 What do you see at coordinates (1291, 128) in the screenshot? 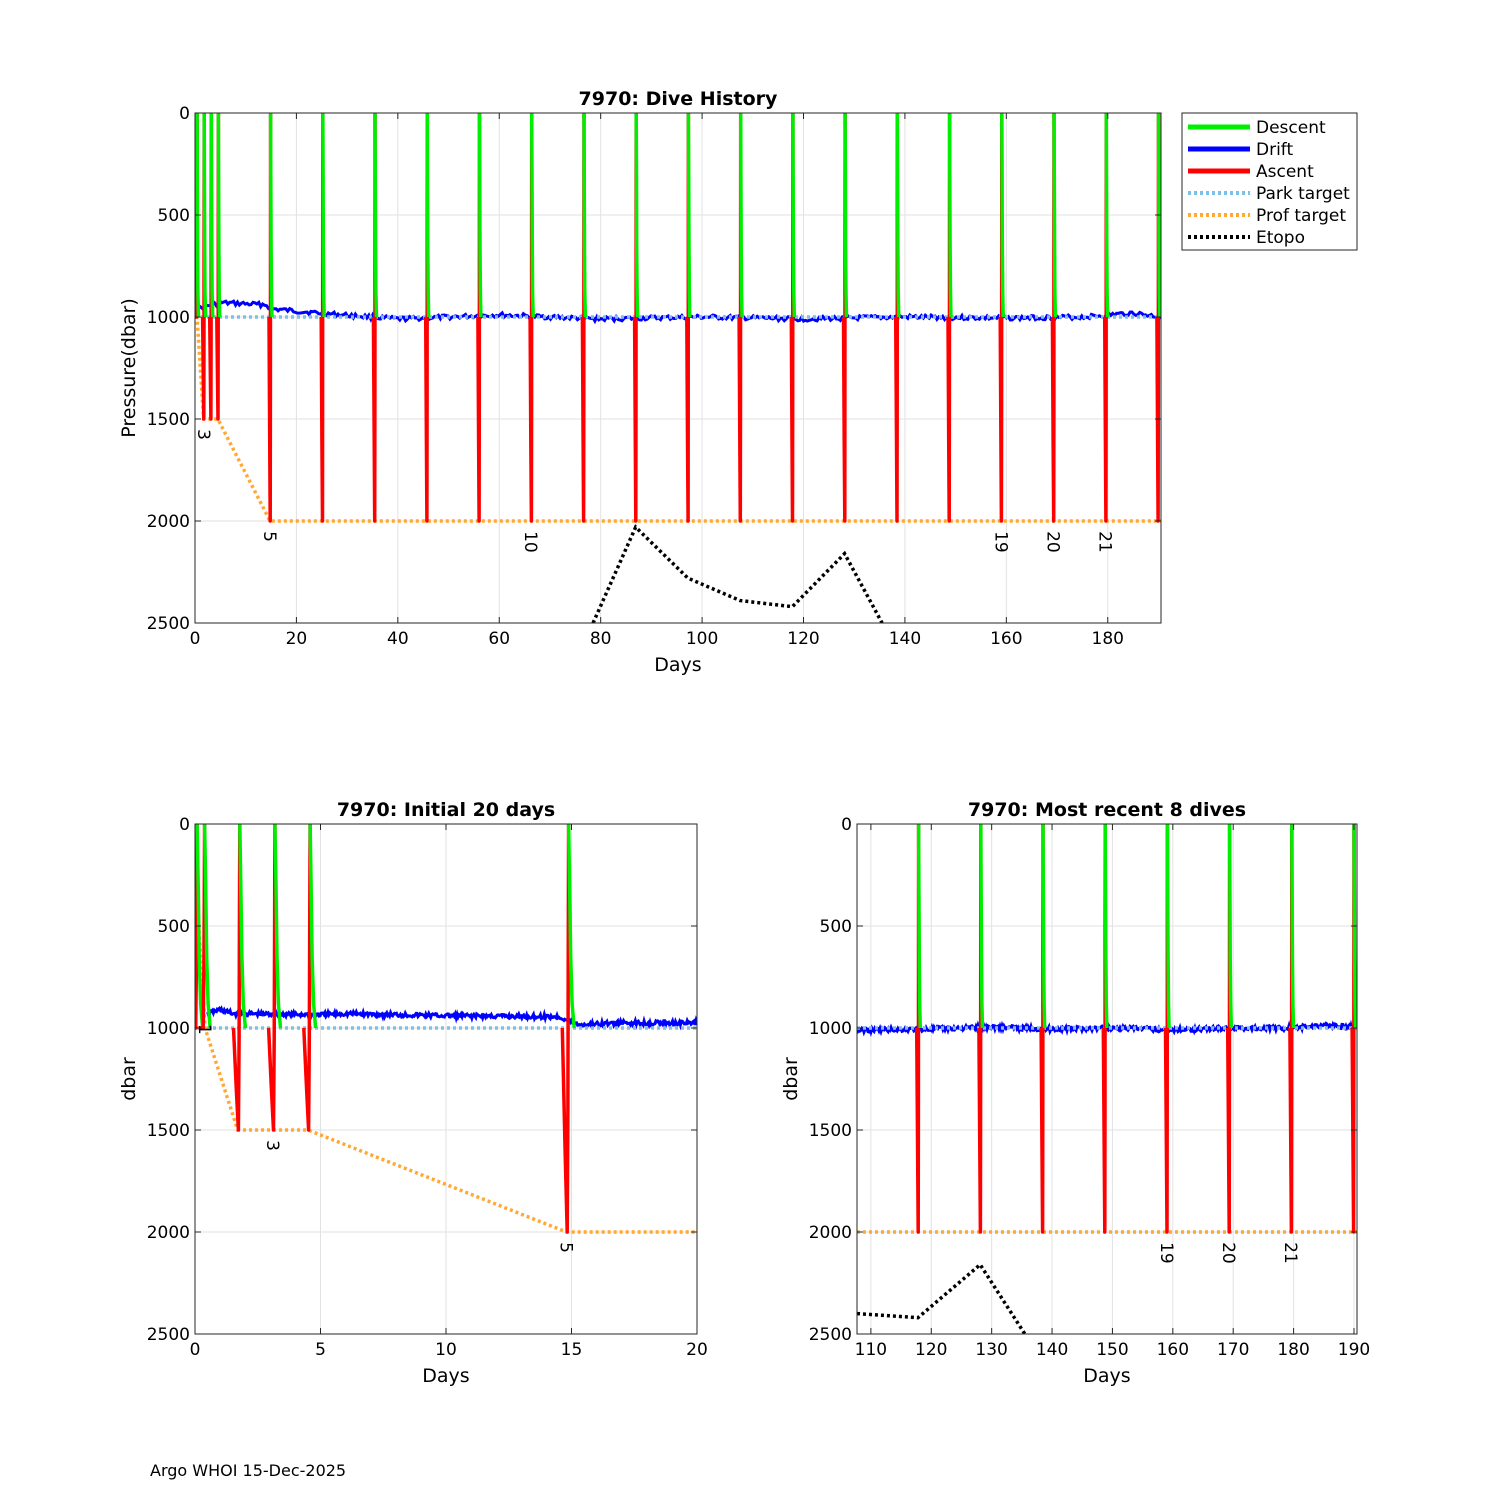
I see `legend-entry-label: Descent` at bounding box center [1291, 128].